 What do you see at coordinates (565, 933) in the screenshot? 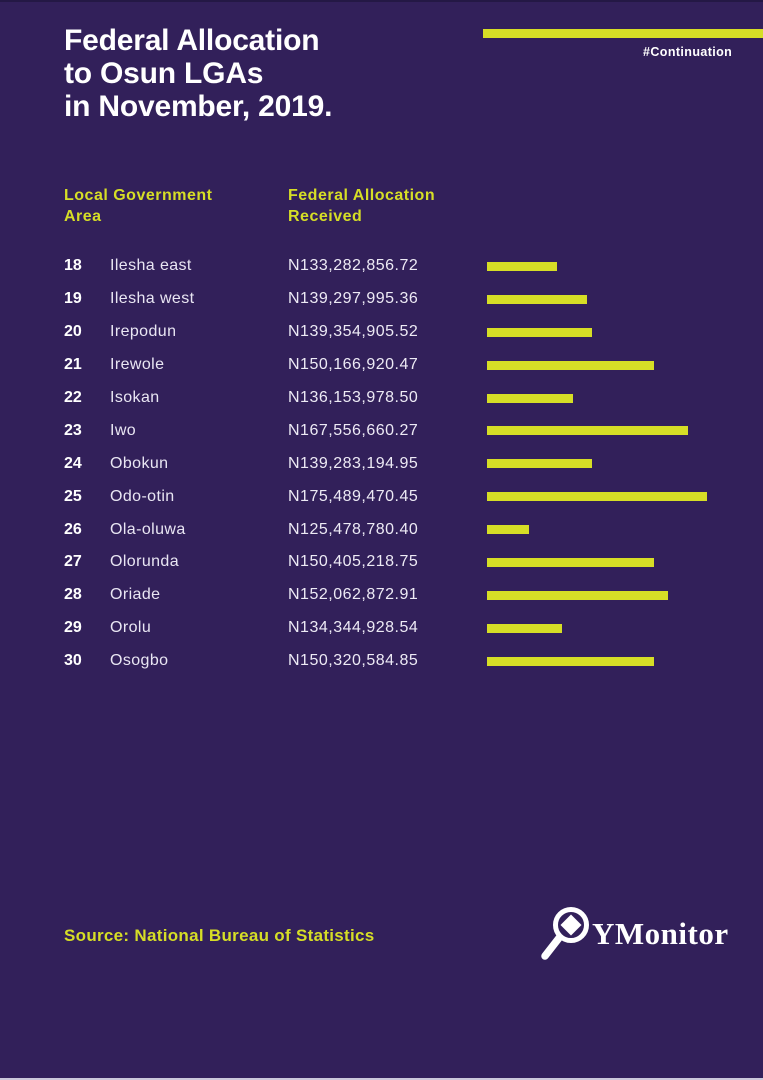
I see `magnifier-icon` at bounding box center [565, 933].